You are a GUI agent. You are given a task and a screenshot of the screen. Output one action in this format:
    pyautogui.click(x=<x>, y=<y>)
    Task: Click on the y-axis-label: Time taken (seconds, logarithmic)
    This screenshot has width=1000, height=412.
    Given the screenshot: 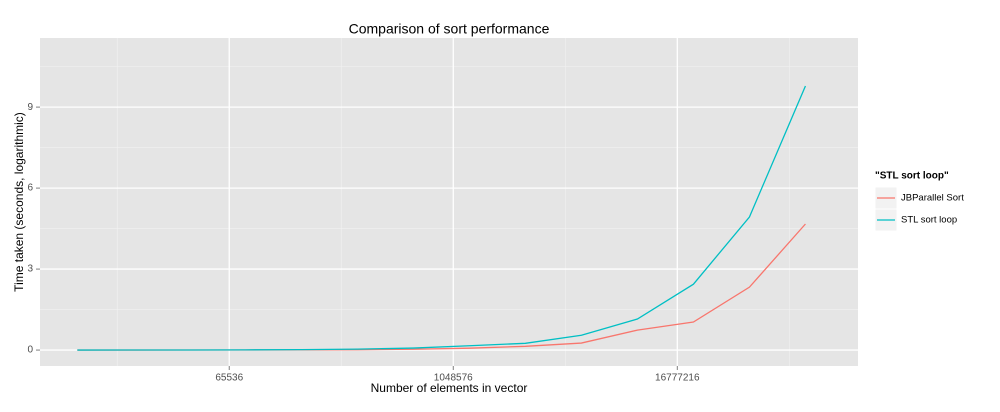 What is the action you would take?
    pyautogui.click(x=19, y=202)
    